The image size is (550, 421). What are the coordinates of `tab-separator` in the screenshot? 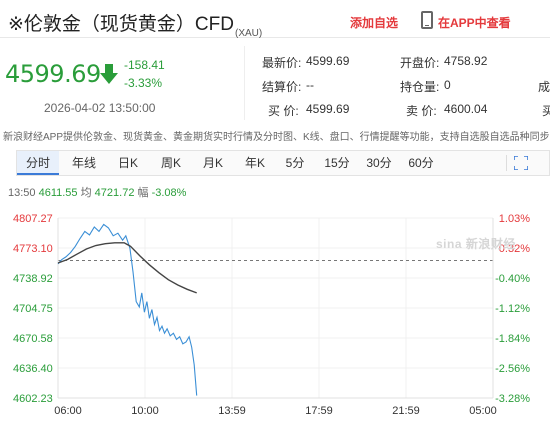 It's located at (506, 163).